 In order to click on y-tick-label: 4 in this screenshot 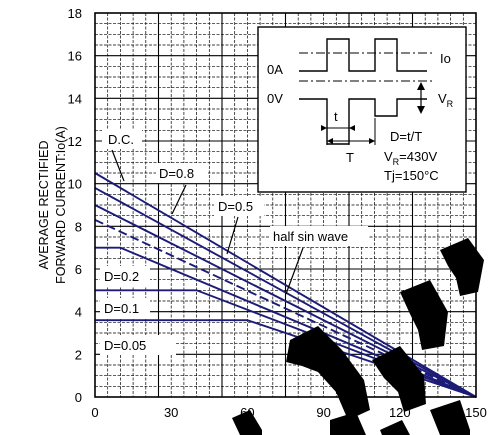, I will do `click(78, 312)`.